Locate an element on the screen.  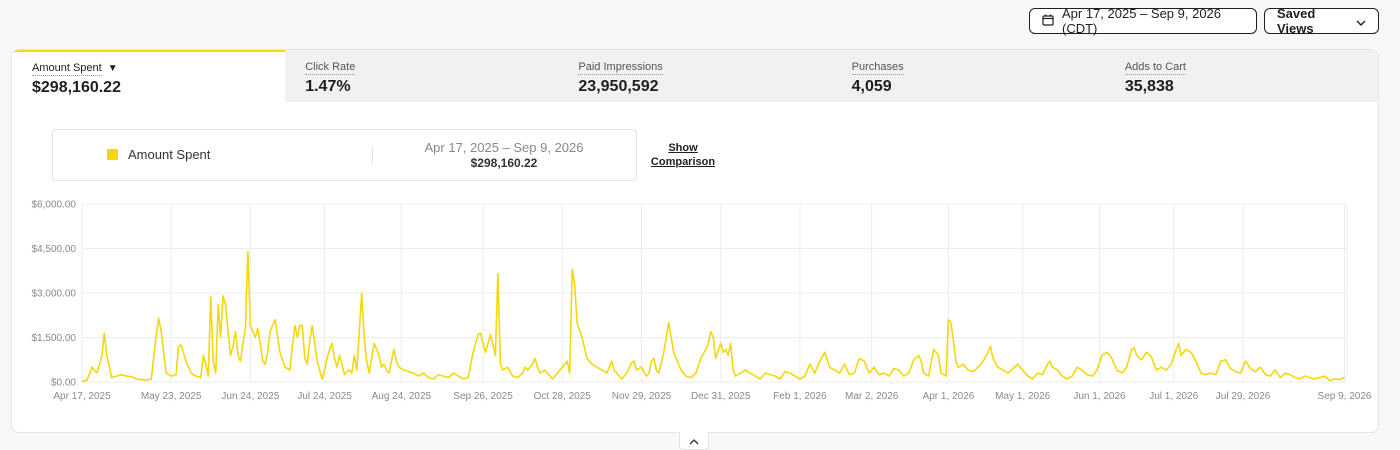
tab-label: Purchases is located at coordinates (877, 68).